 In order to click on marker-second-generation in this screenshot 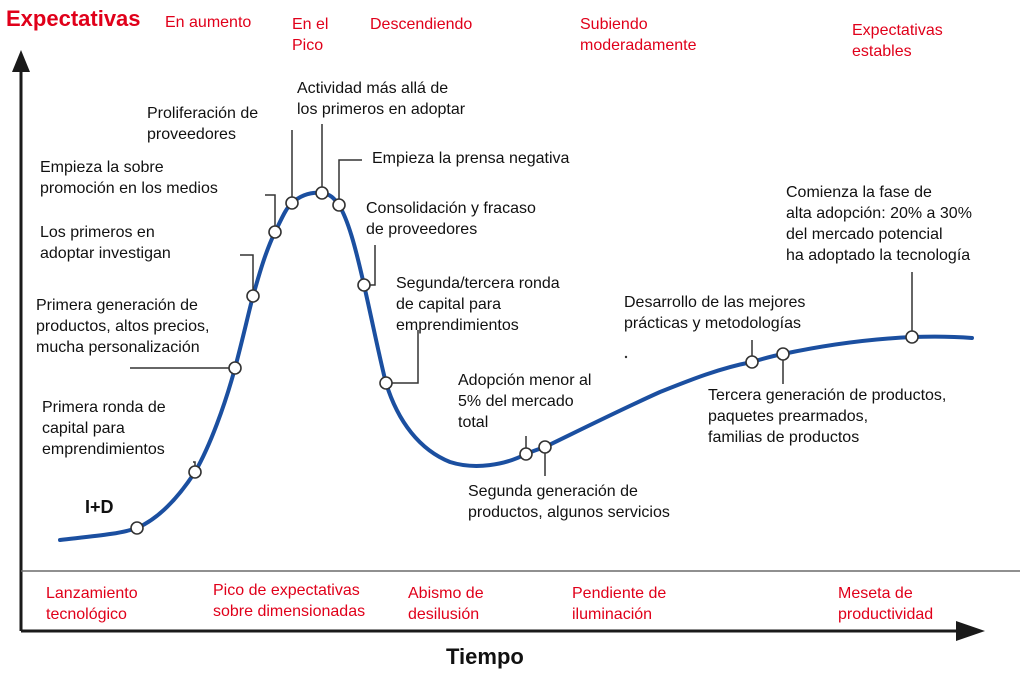, I will do `click(545, 447)`.